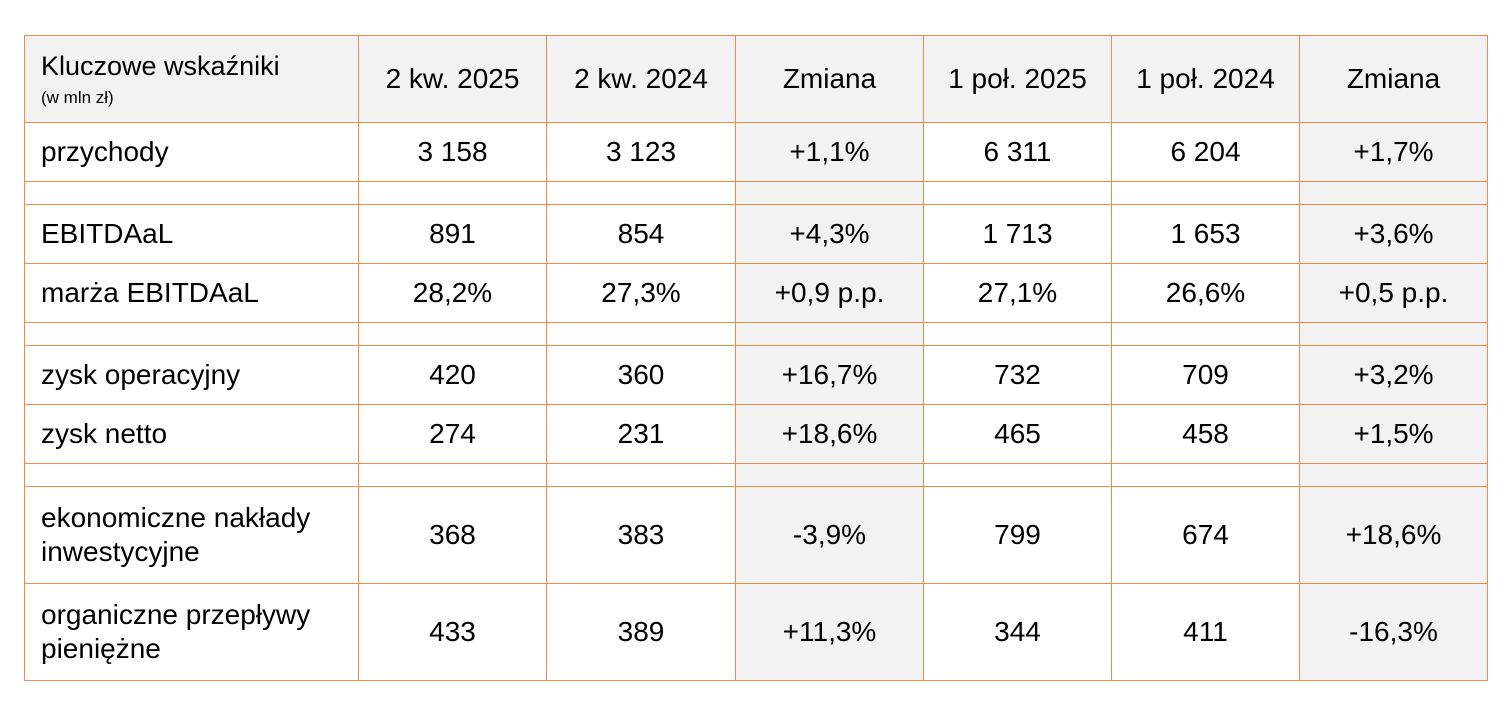 This screenshot has width=1510, height=712. What do you see at coordinates (452, 234) in the screenshot?
I see `table-cell: 891` at bounding box center [452, 234].